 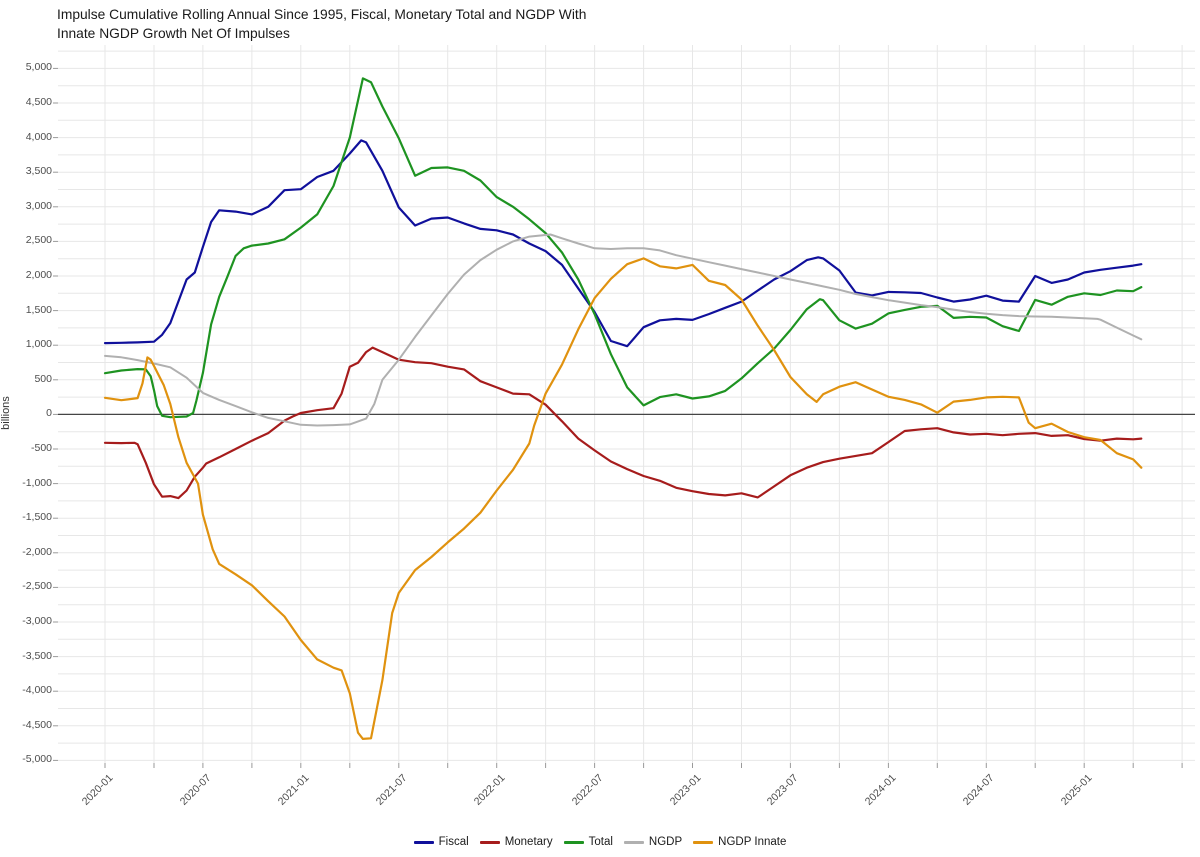 I want to click on x-tick-label: 2020-01, so click(x=97, y=790).